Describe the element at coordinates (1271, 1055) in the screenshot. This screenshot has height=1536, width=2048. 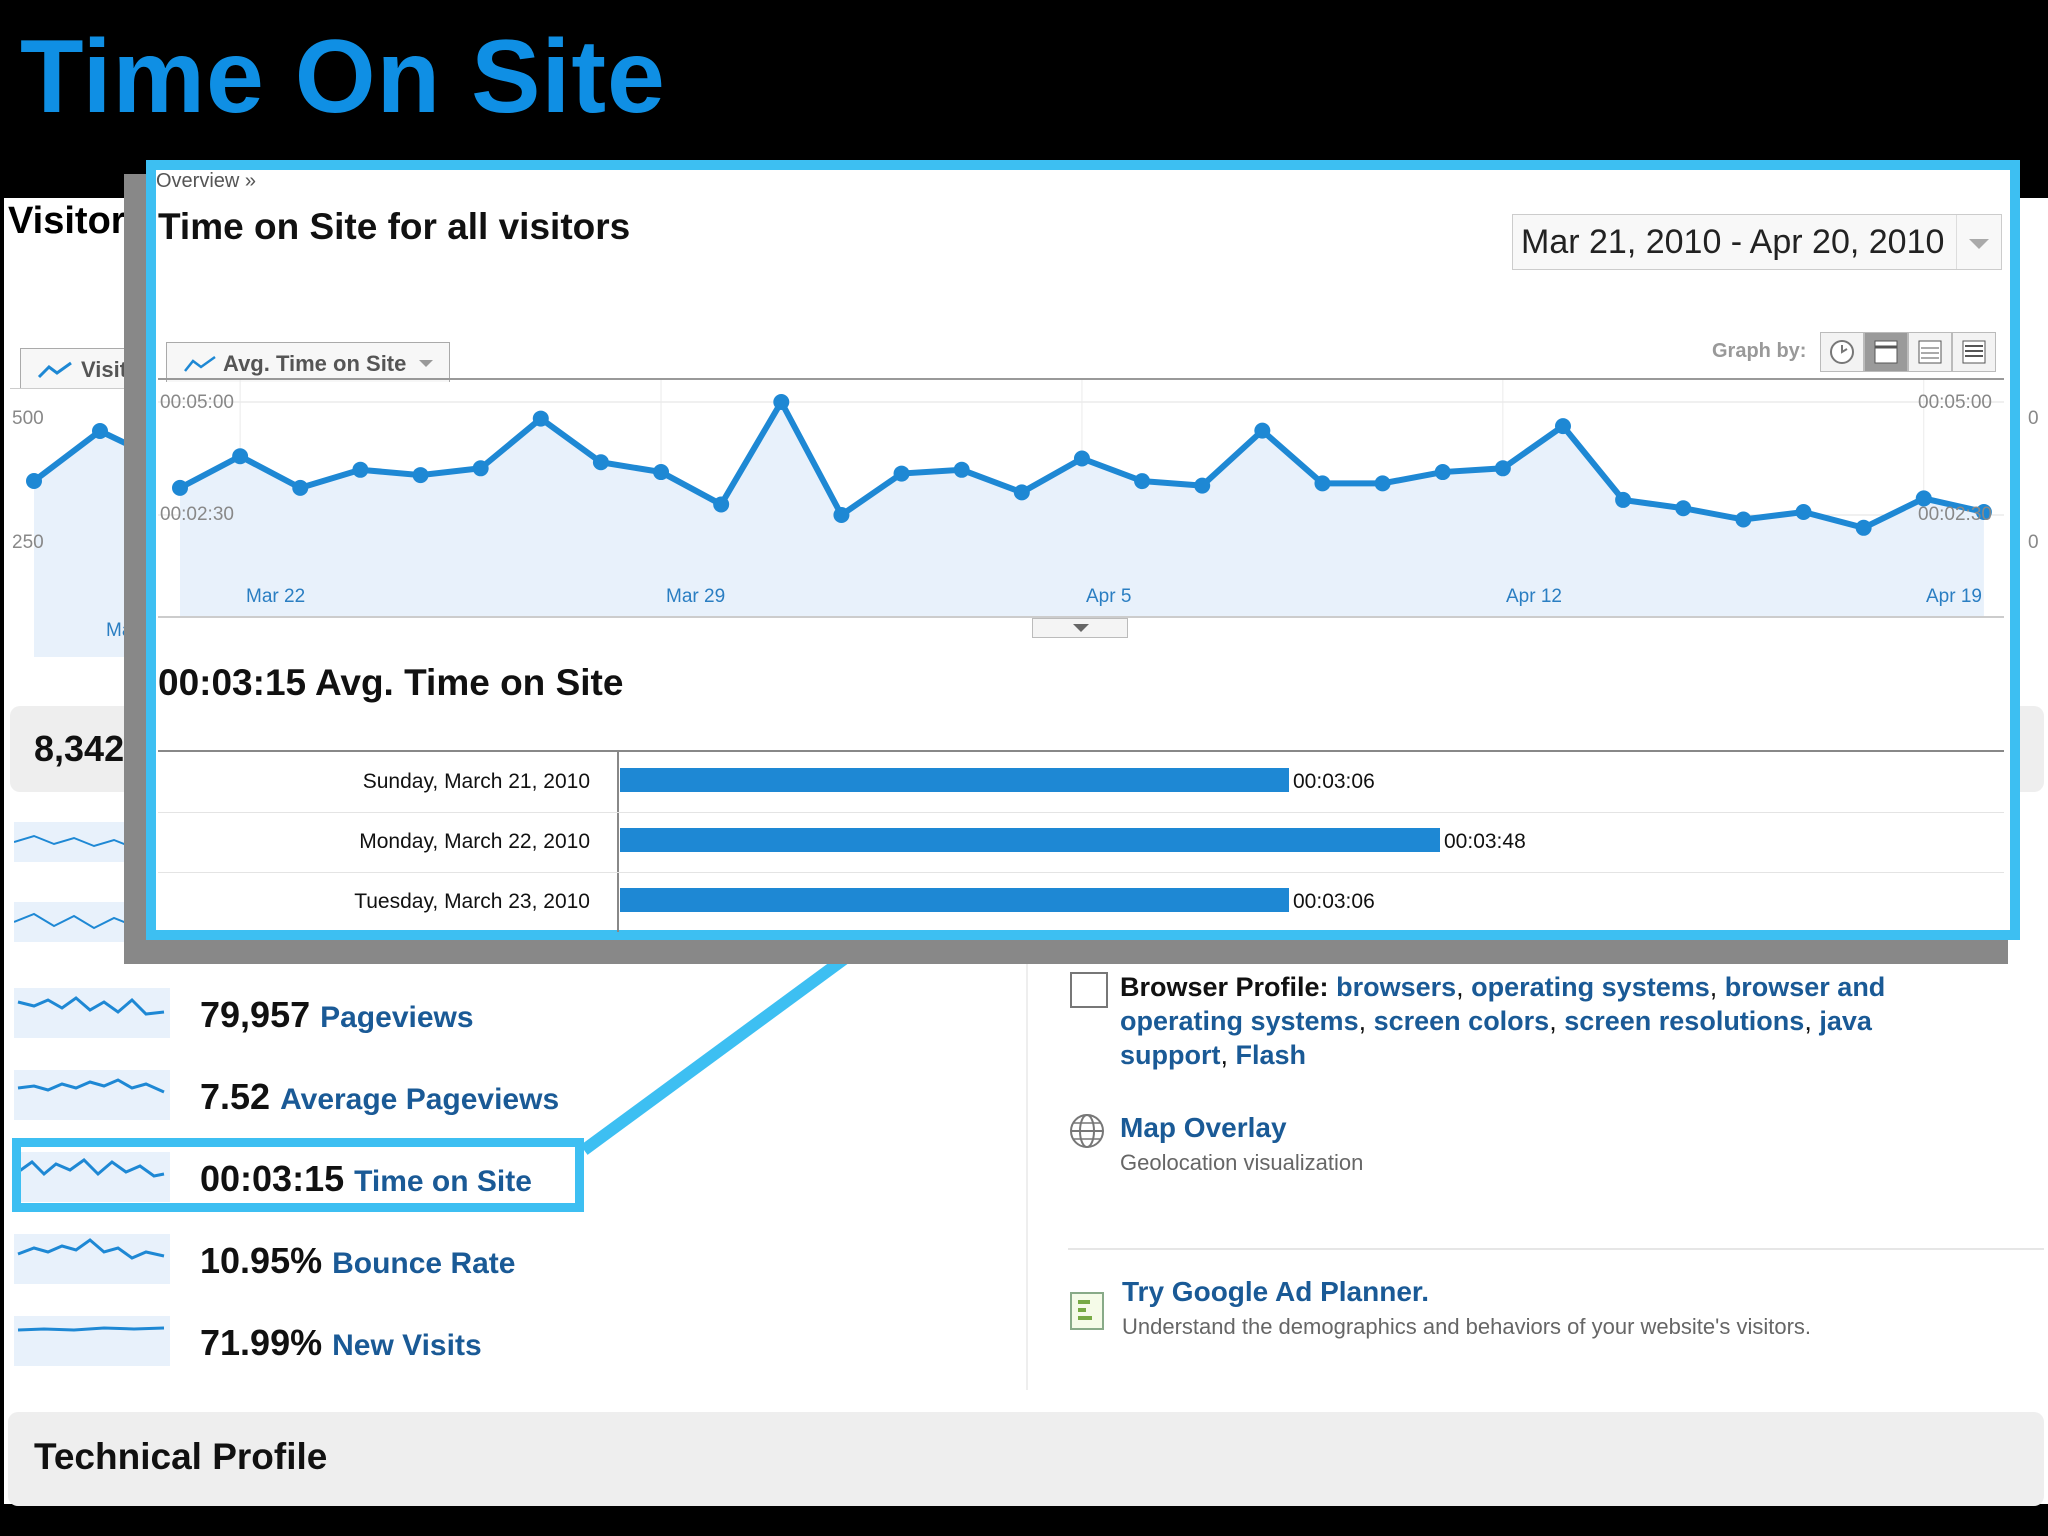
I see `flash-link: Flash` at that location.